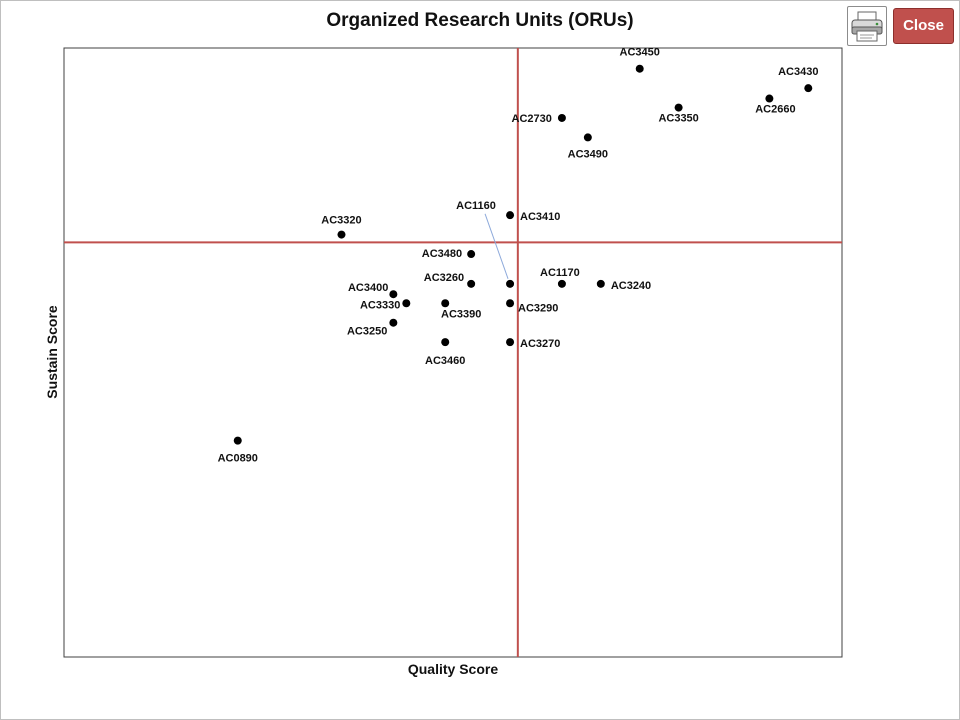  I want to click on point-label-ac2730: AC2730, so click(532, 119).